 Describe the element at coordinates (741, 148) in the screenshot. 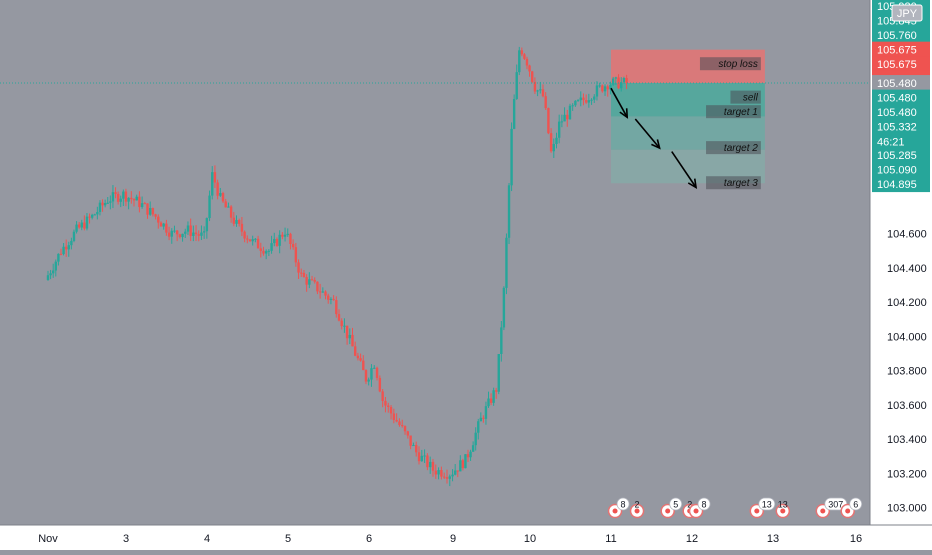

I see `annotation-label: target 2` at that location.